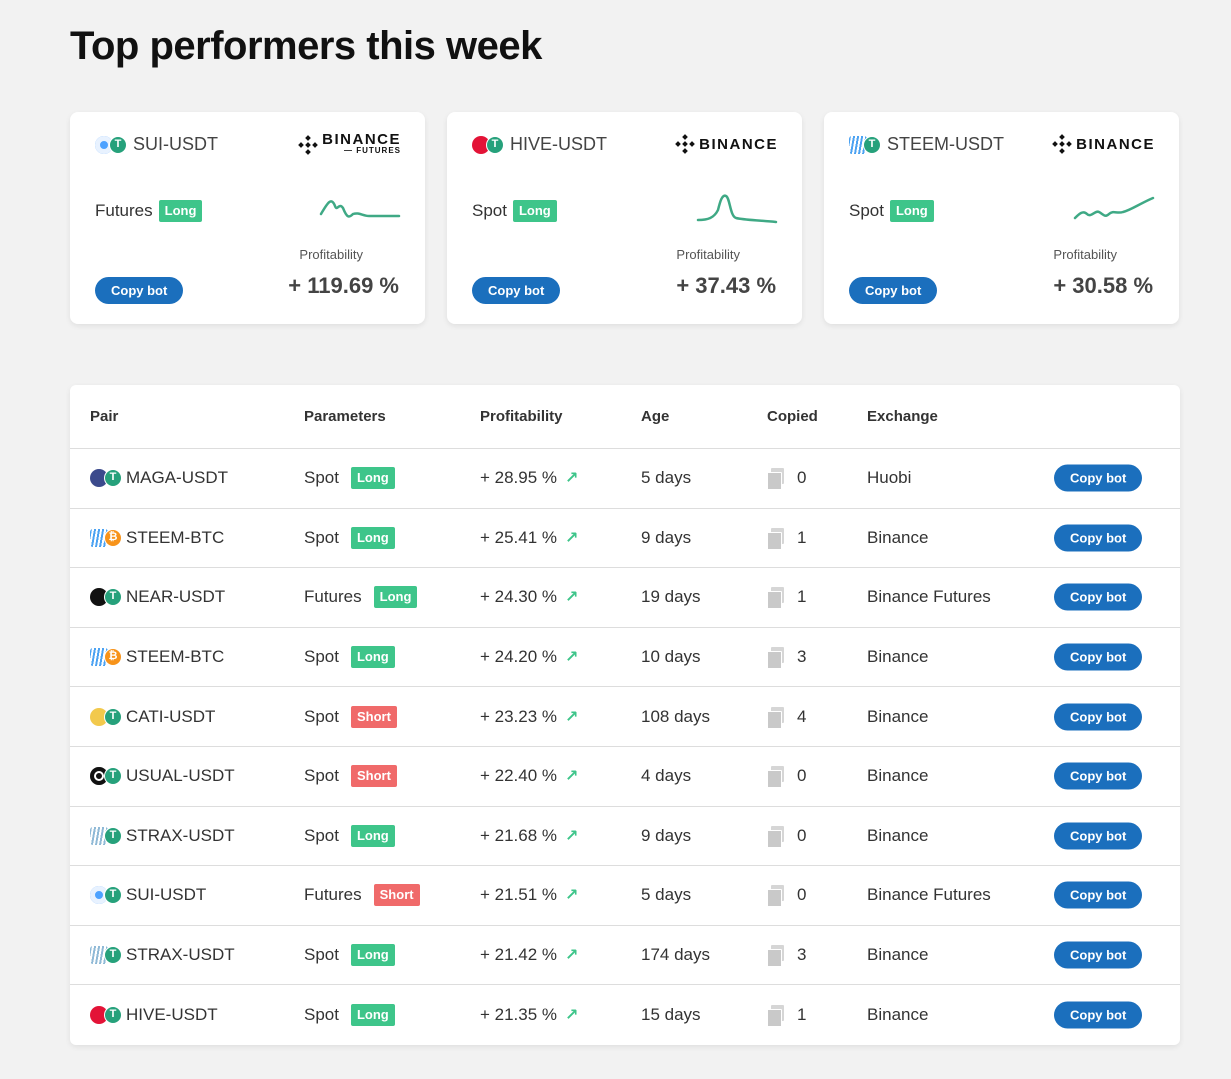 The height and width of the screenshot is (1079, 1231). What do you see at coordinates (792, 416) in the screenshot?
I see `header-copied: Copied` at bounding box center [792, 416].